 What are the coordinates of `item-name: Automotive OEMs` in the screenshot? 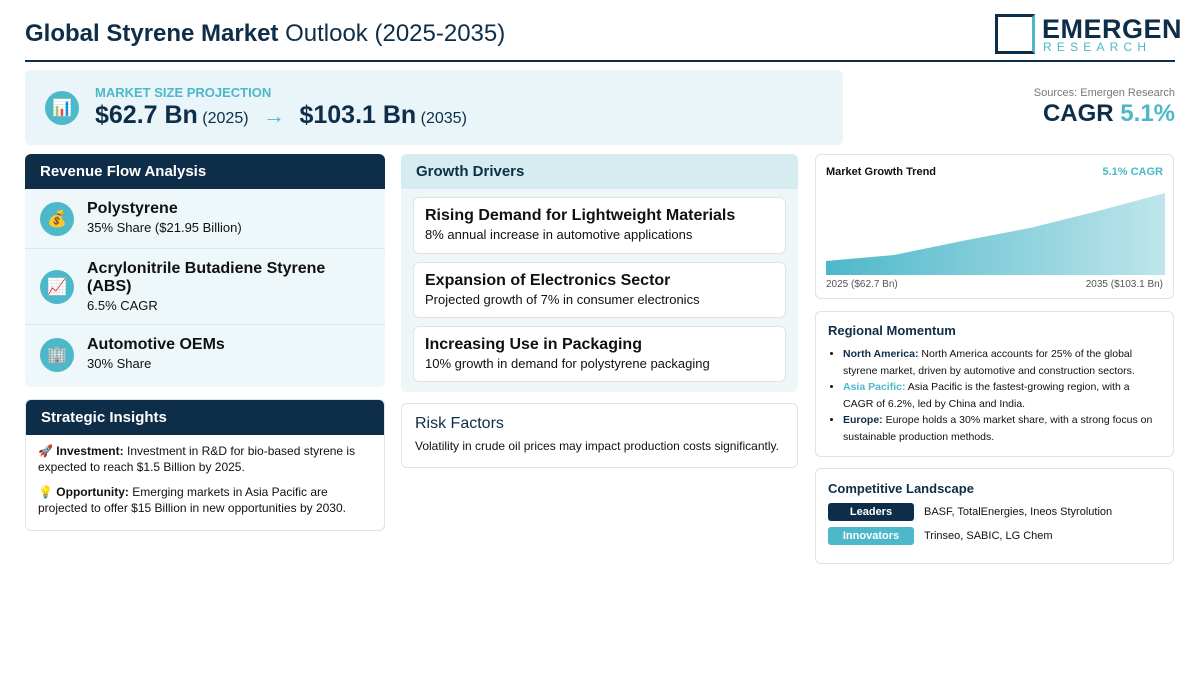 It's located at (156, 344).